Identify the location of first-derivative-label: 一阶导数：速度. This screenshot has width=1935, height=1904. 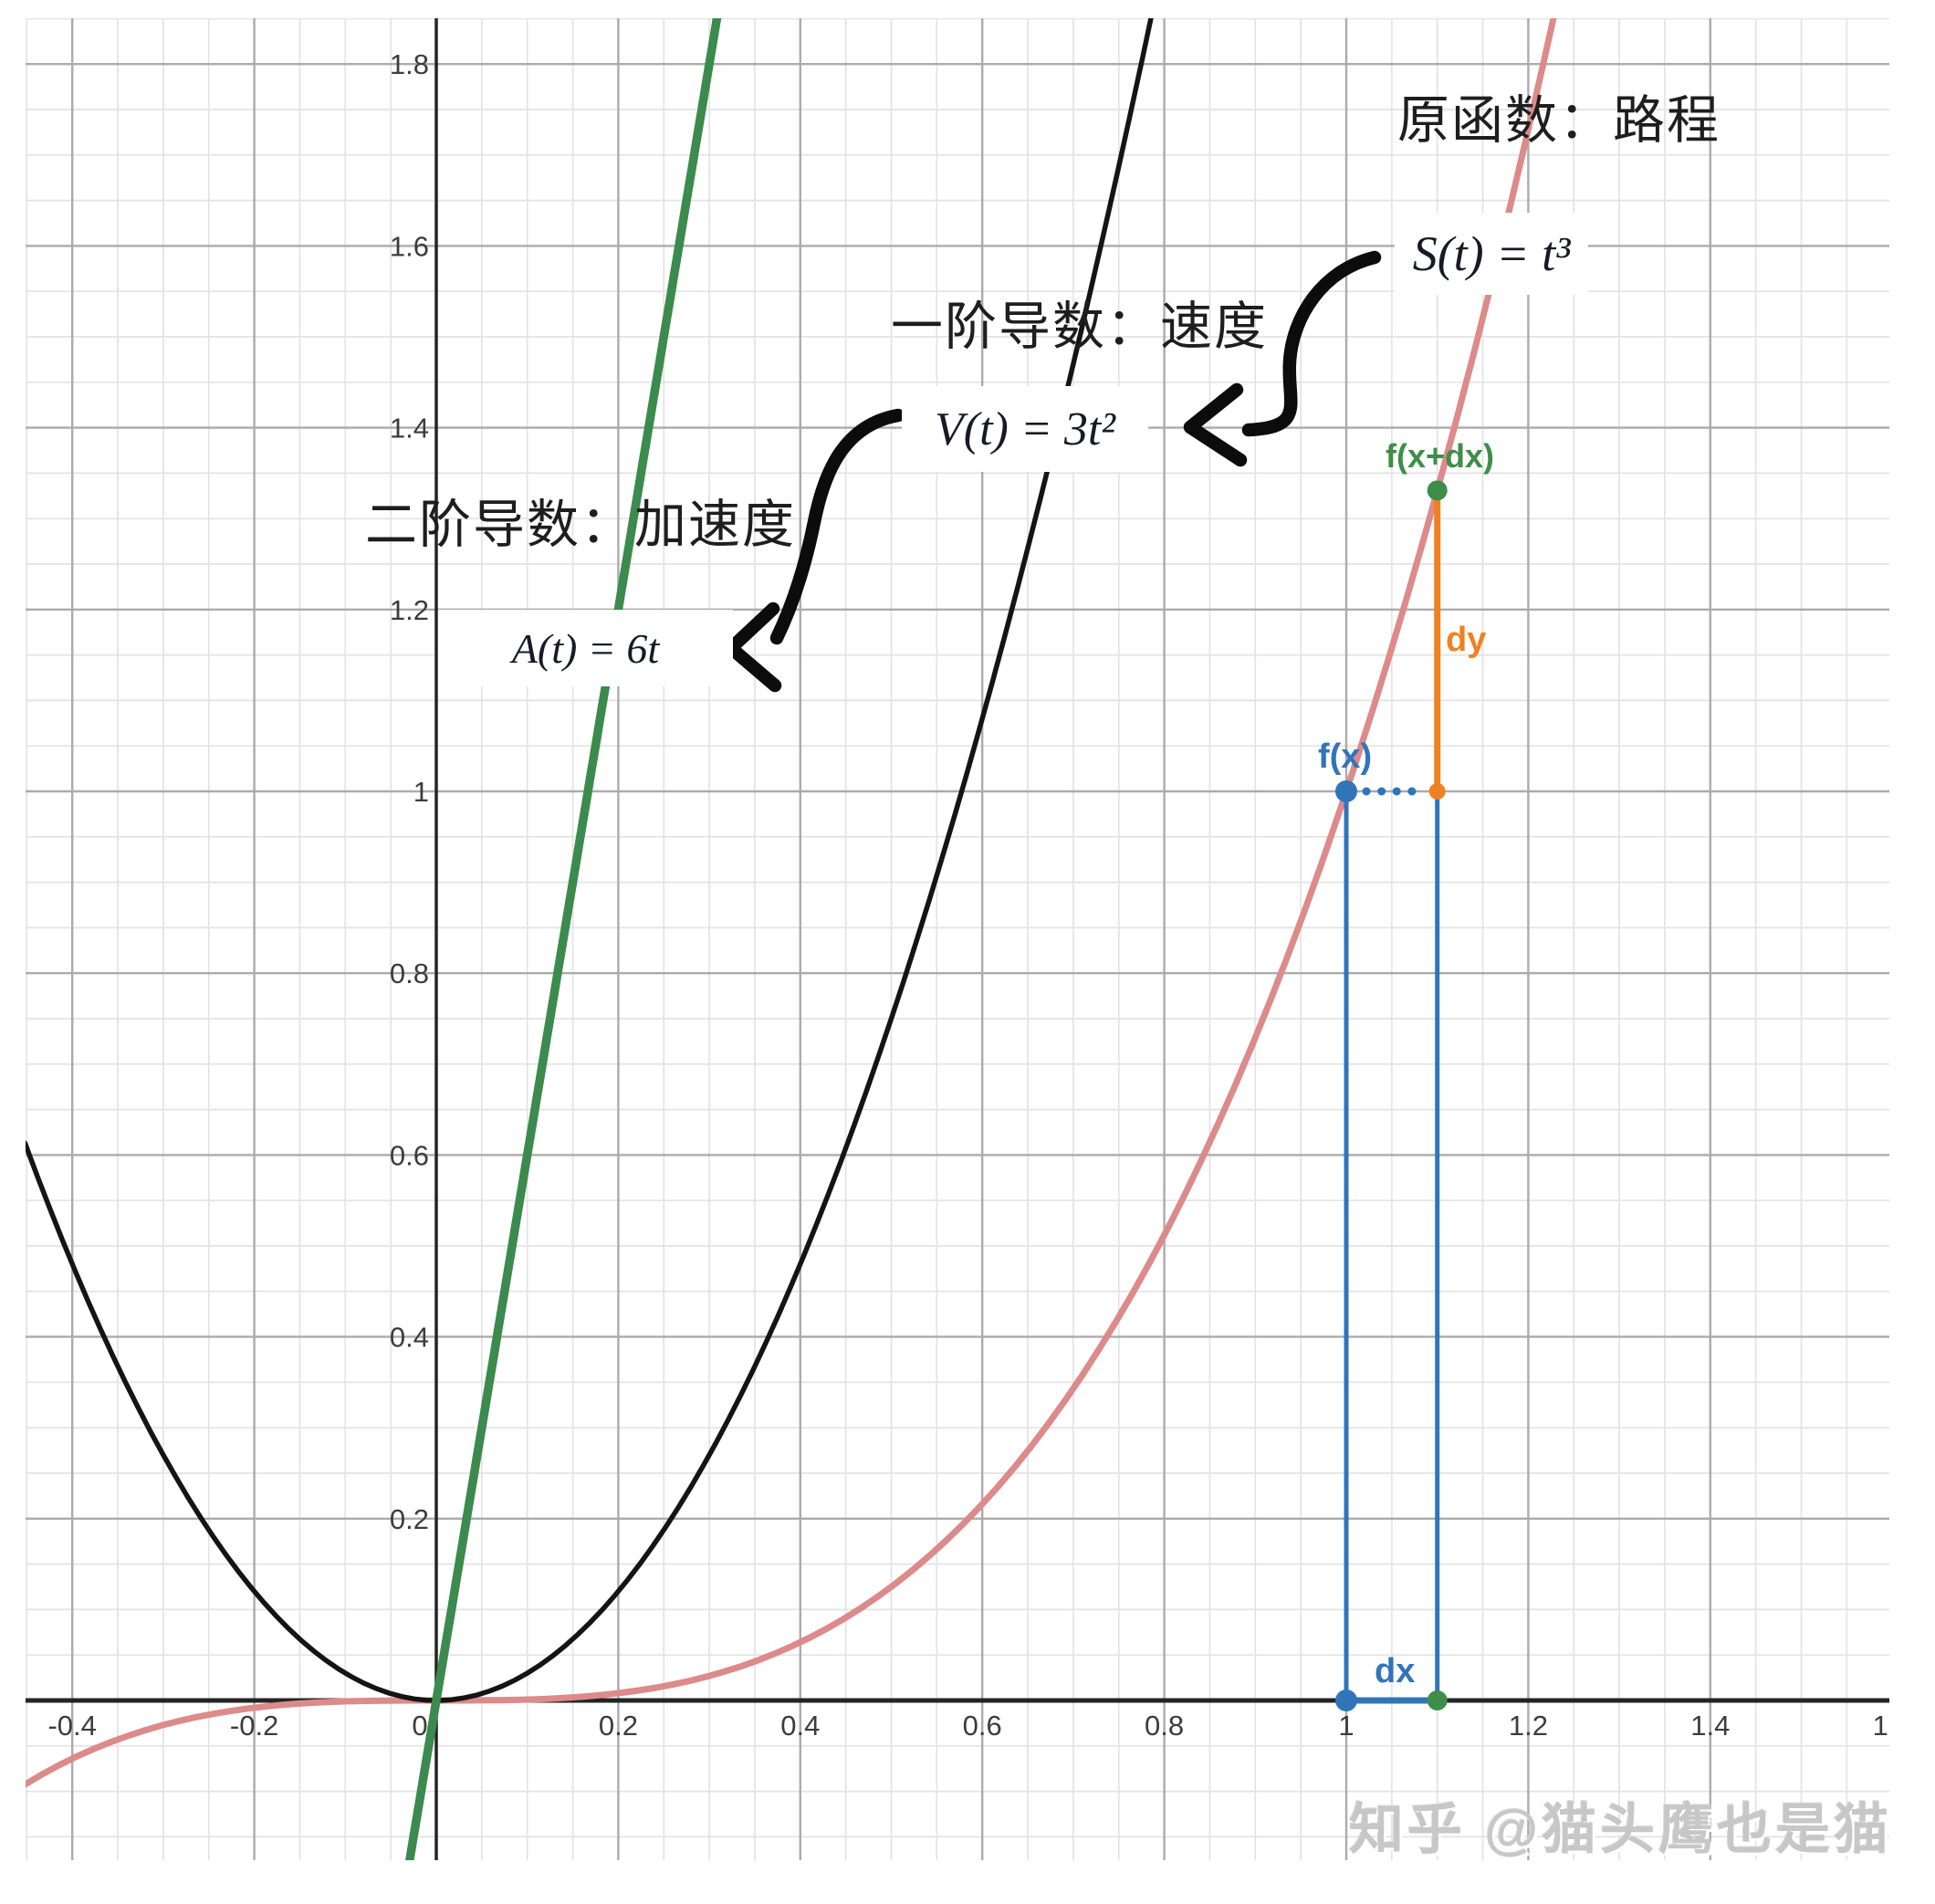
(1079, 327).